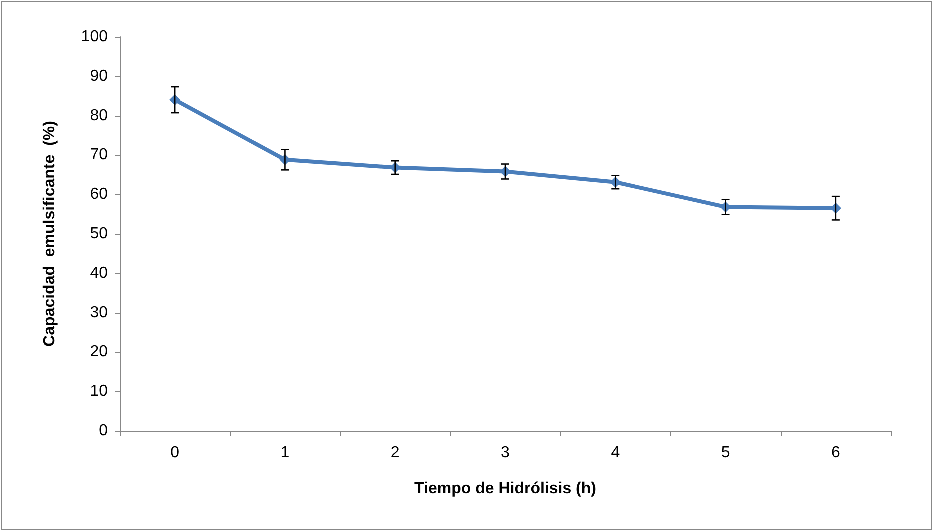 The image size is (933, 531). What do you see at coordinates (175, 453) in the screenshot?
I see `x-tick-label: 0` at bounding box center [175, 453].